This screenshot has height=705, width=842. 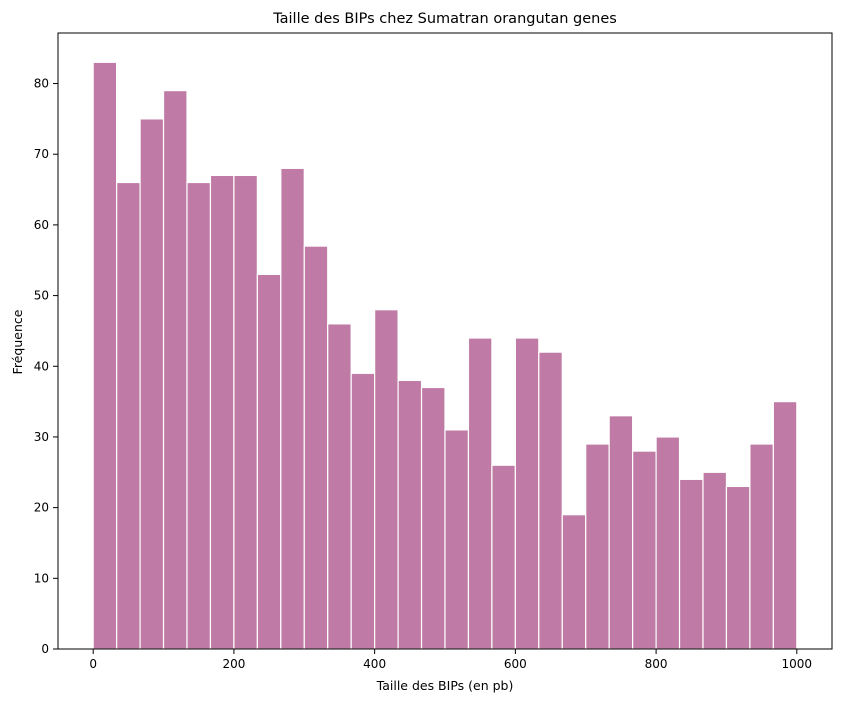 I want to click on y-tick-label: 40, so click(x=41, y=366).